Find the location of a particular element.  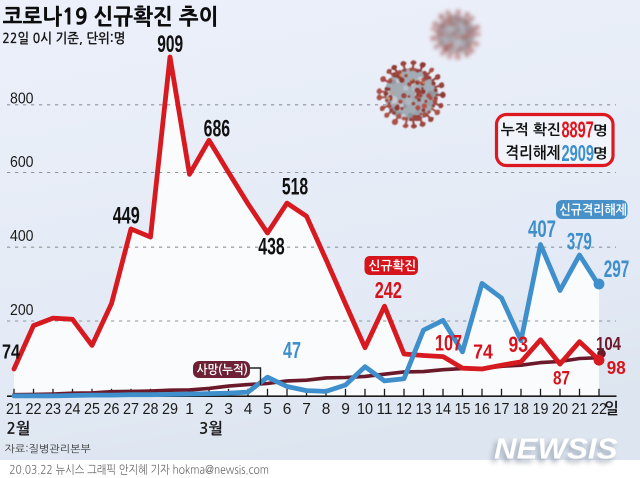

svg-text: 9 is located at coordinates (345, 409).